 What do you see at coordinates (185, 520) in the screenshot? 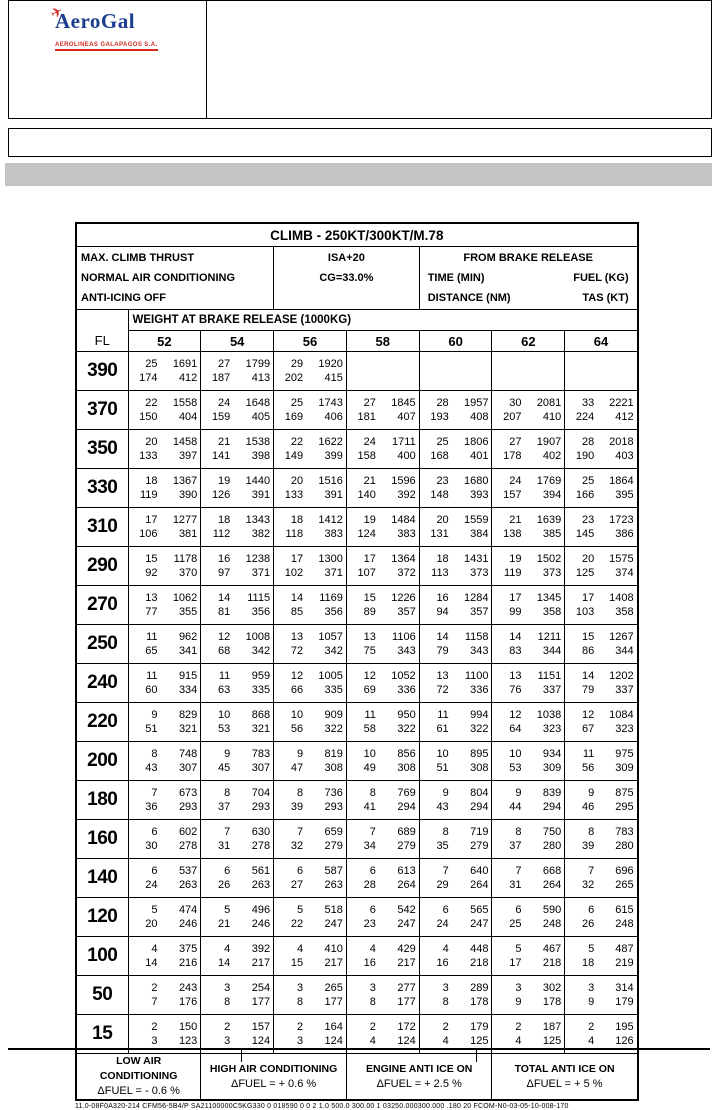
I see `fuel-value: 1277` at bounding box center [185, 520].